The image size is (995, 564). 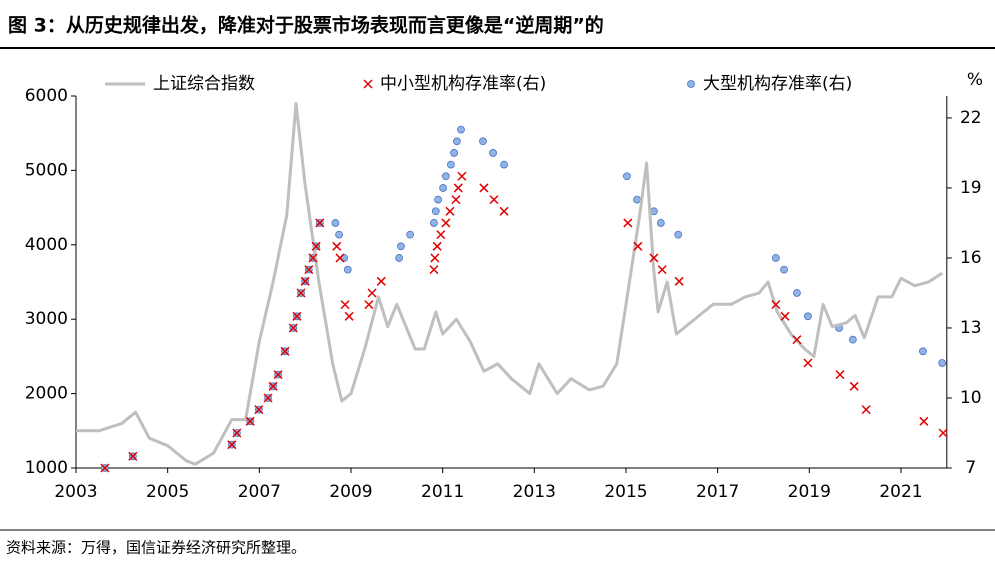 I want to click on source-note: 资料来源：万得，国信证券经济研究所整理。, so click(x=156, y=548).